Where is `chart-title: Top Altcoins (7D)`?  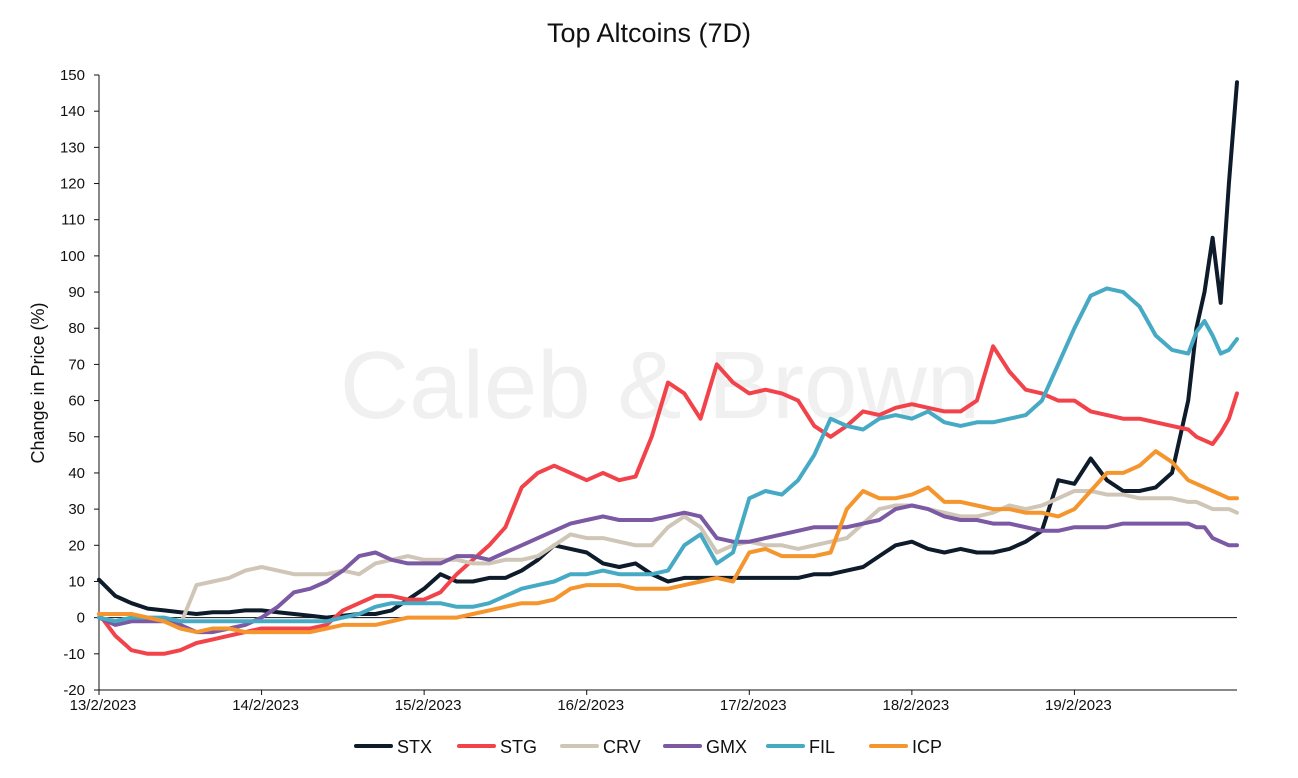 chart-title: Top Altcoins (7D) is located at coordinates (649, 33).